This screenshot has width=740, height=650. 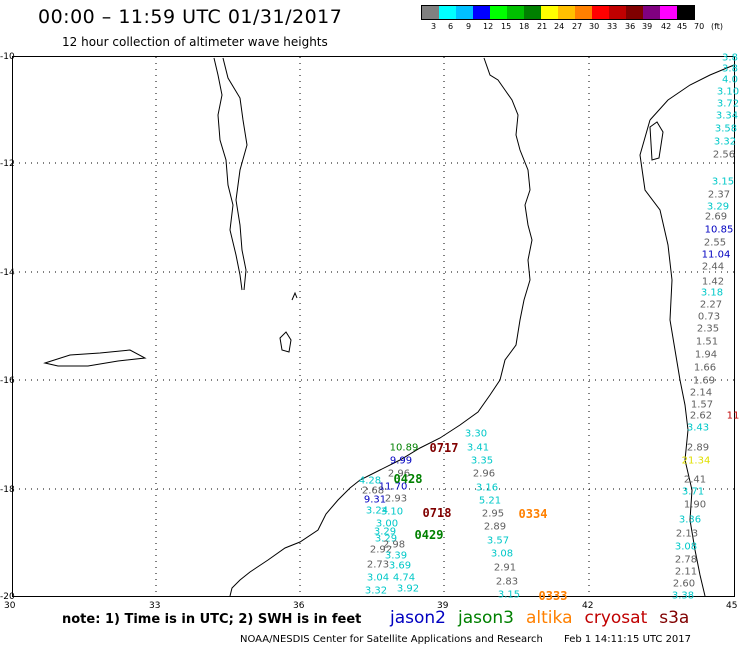 What do you see at coordinates (437, 513) in the screenshot?
I see `pass-time-label: 0718` at bounding box center [437, 513].